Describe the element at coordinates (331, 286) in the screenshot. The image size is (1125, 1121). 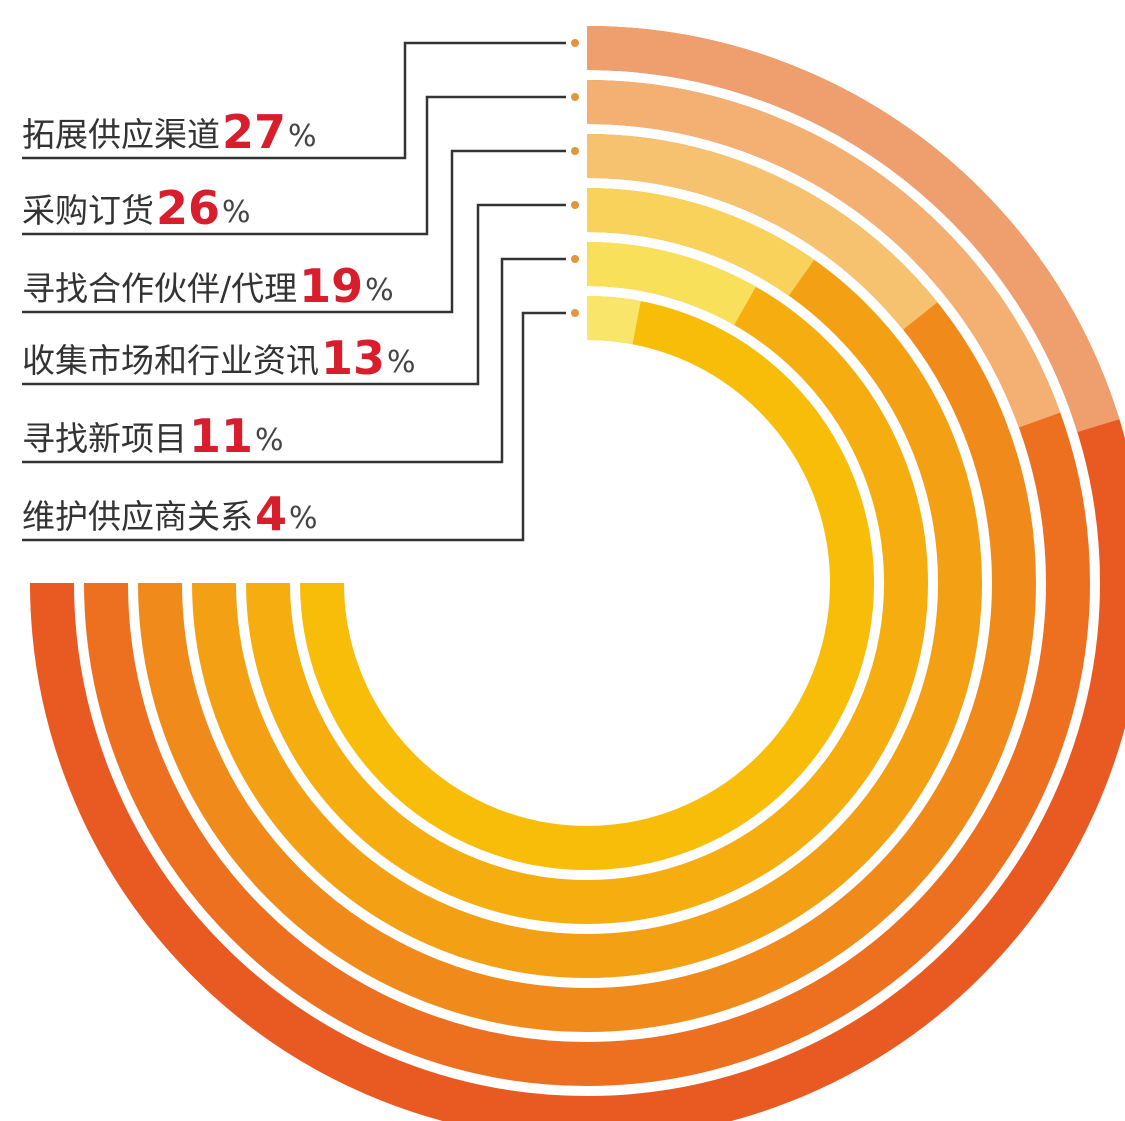
I see `value-label-3: 19` at that location.